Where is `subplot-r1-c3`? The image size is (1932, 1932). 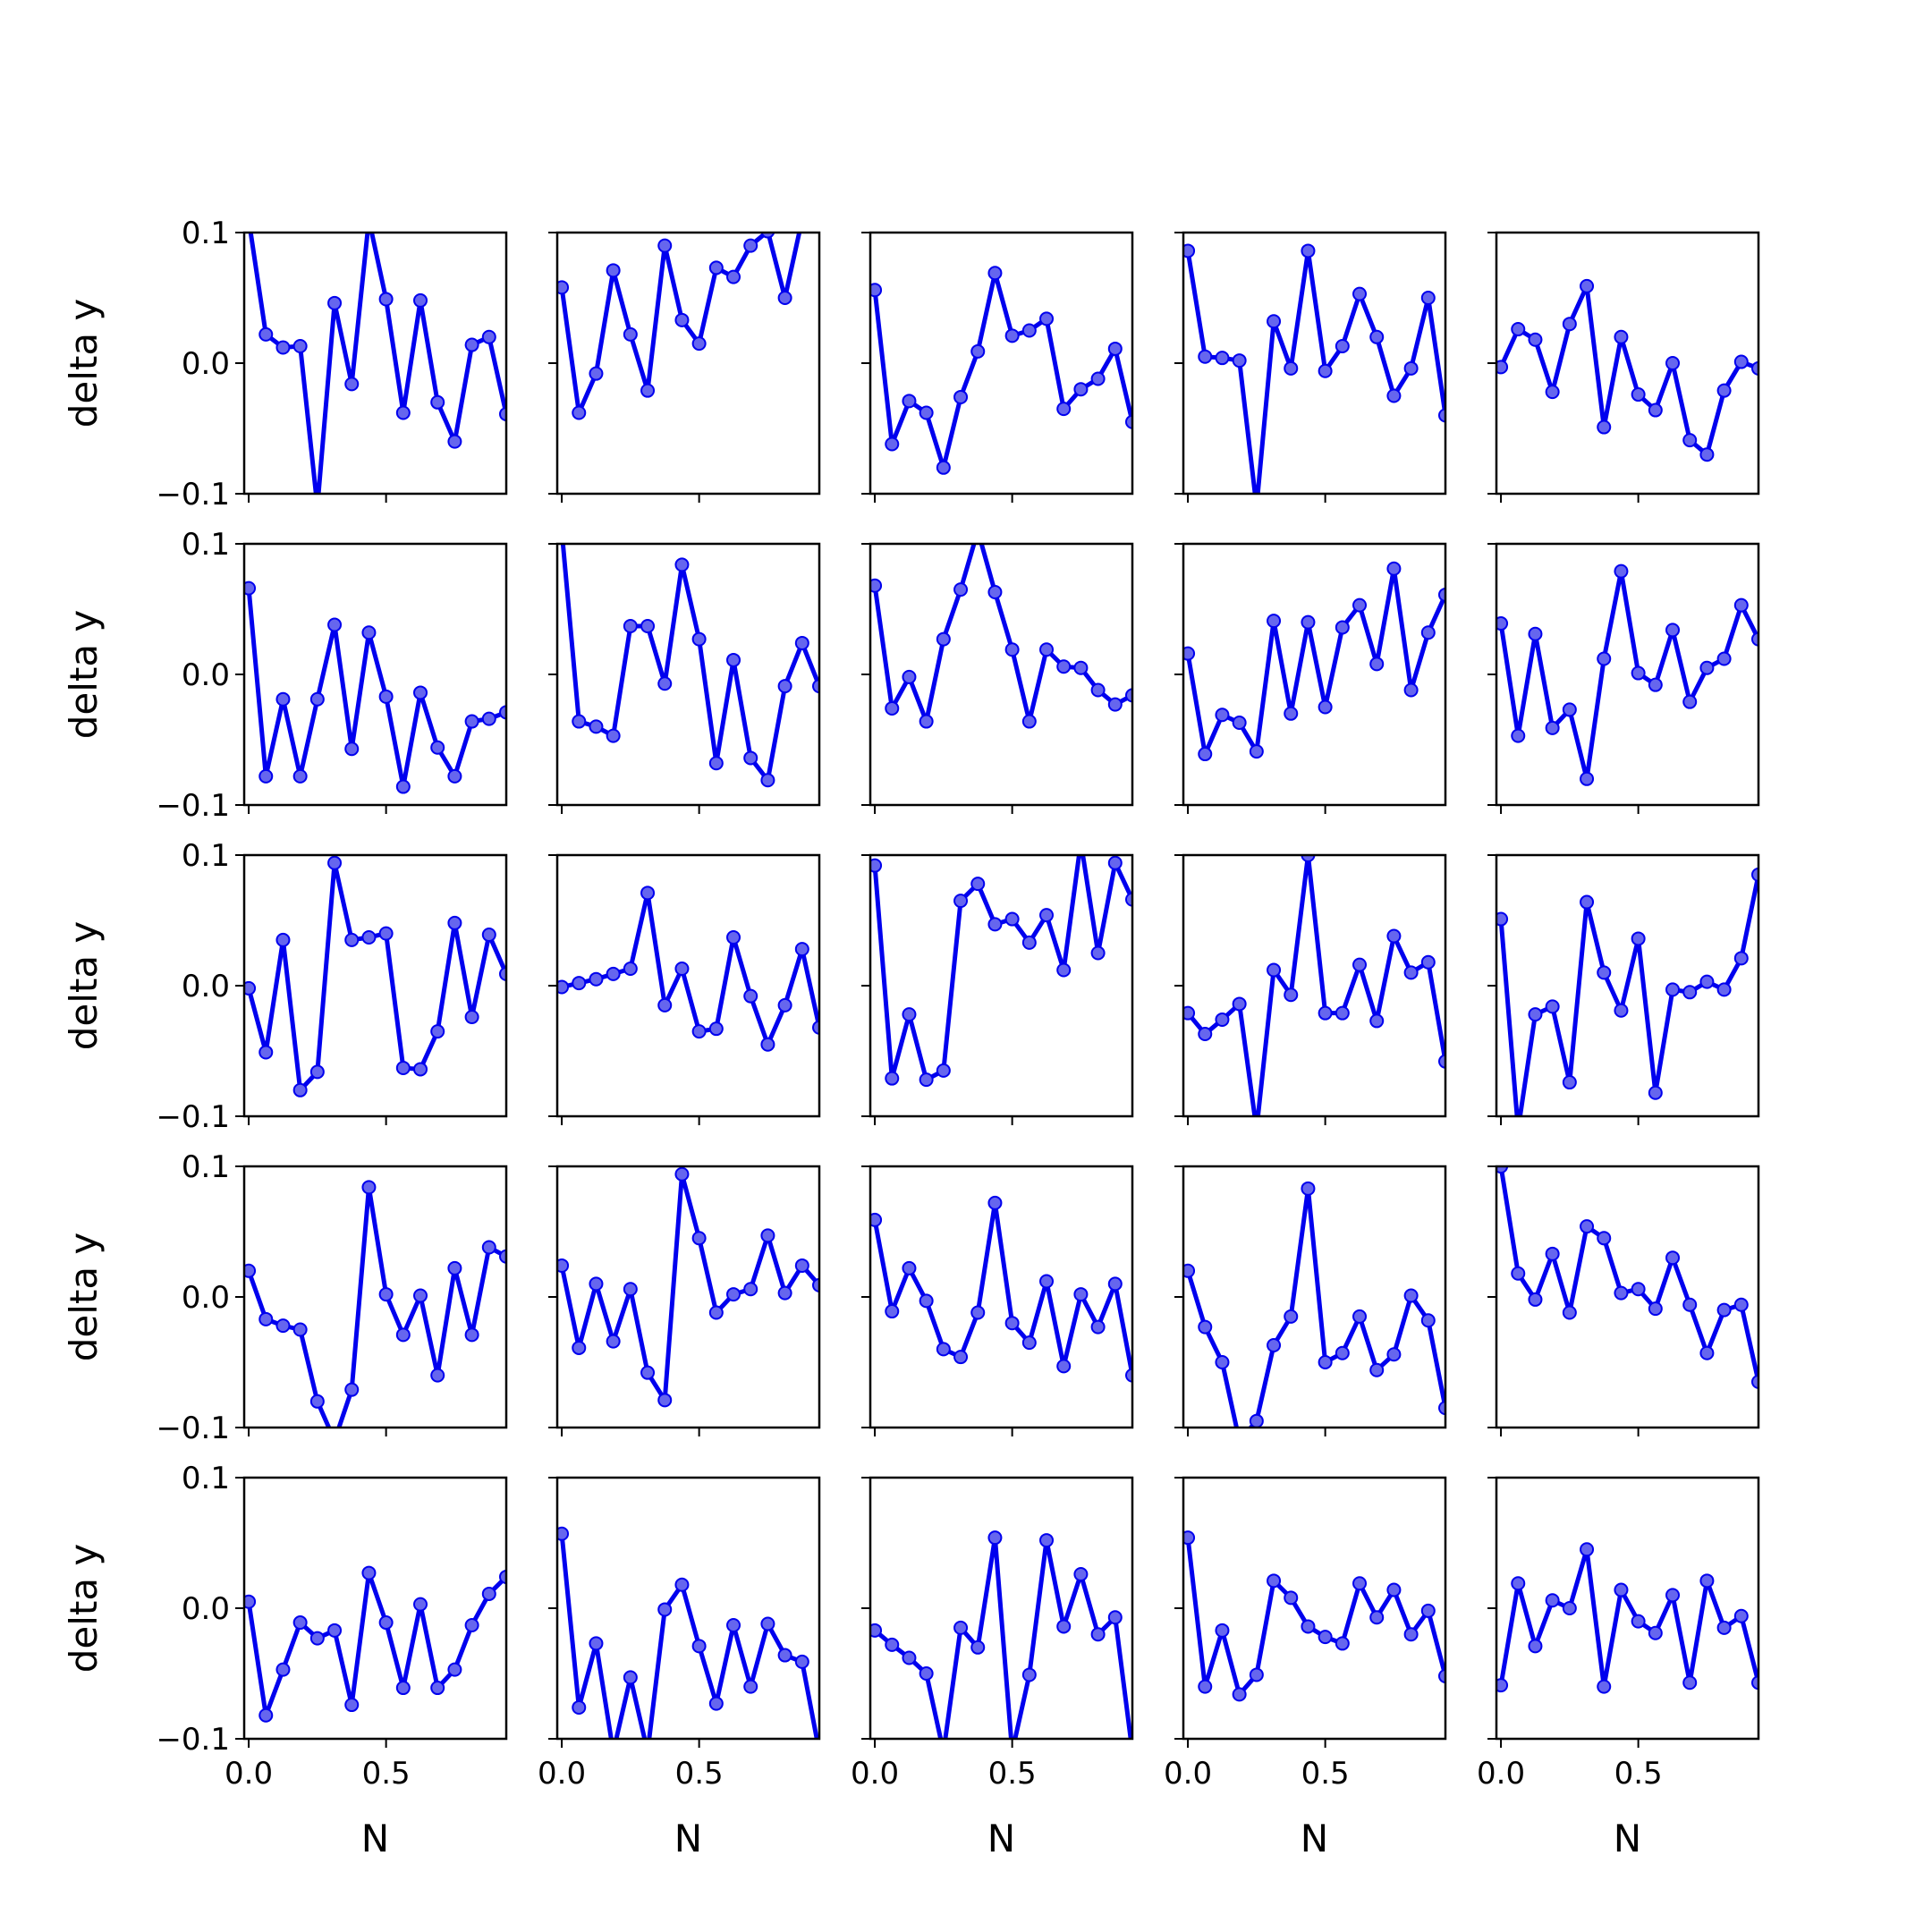
subplot-r1-c3 is located at coordinates (1310, 678).